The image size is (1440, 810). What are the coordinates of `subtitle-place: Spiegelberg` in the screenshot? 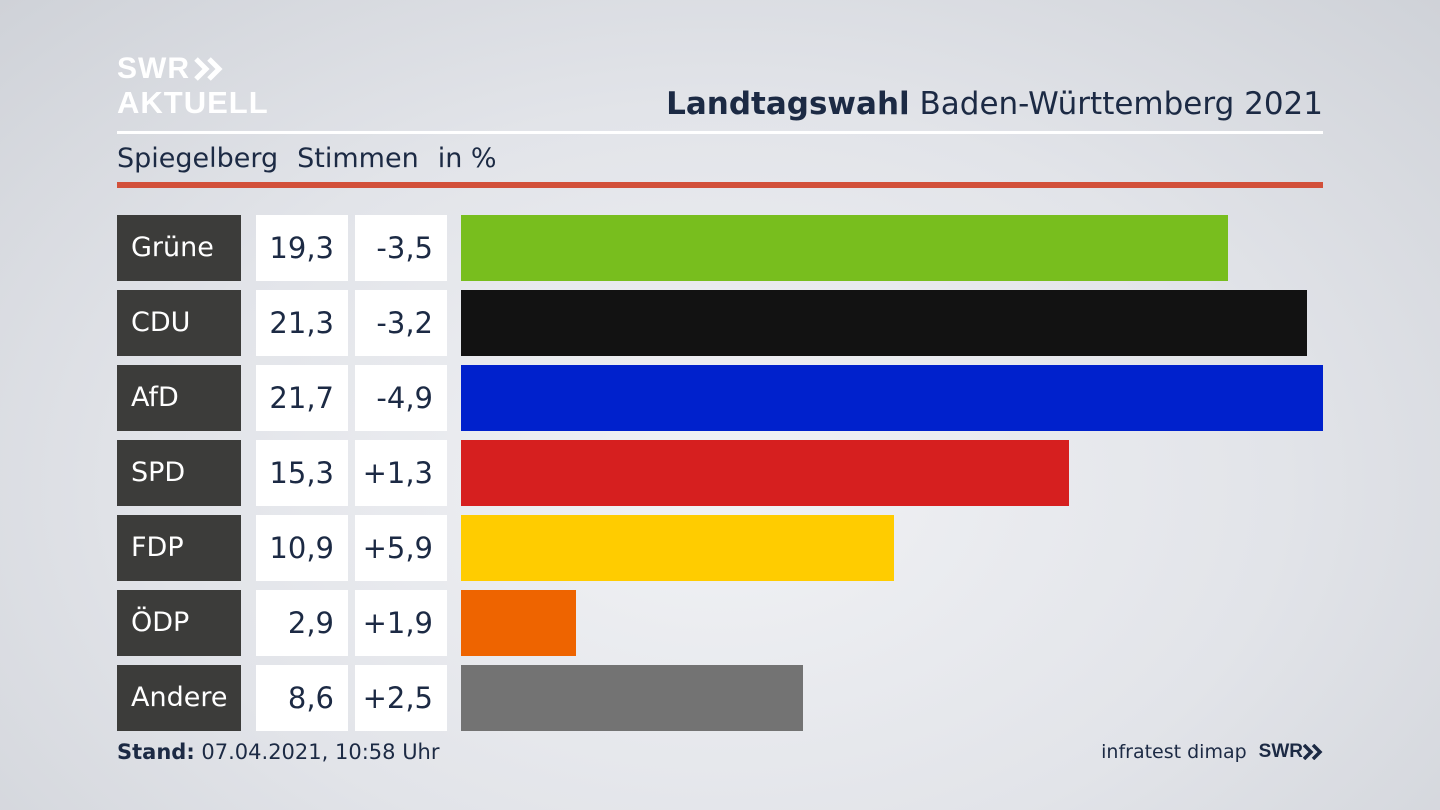 It's located at (198, 158).